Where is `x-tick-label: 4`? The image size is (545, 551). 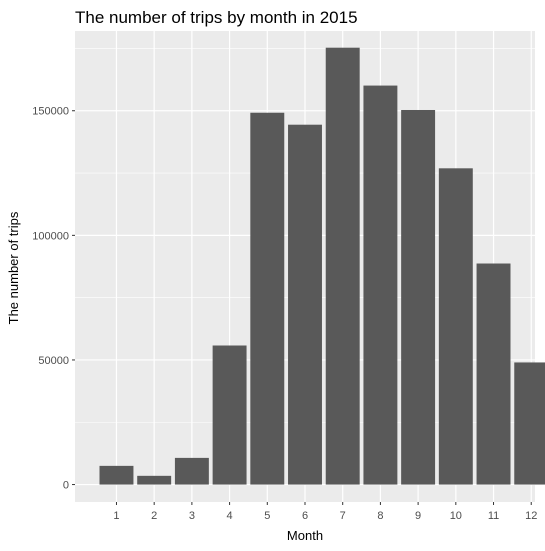 x-tick-label: 4 is located at coordinates (230, 516).